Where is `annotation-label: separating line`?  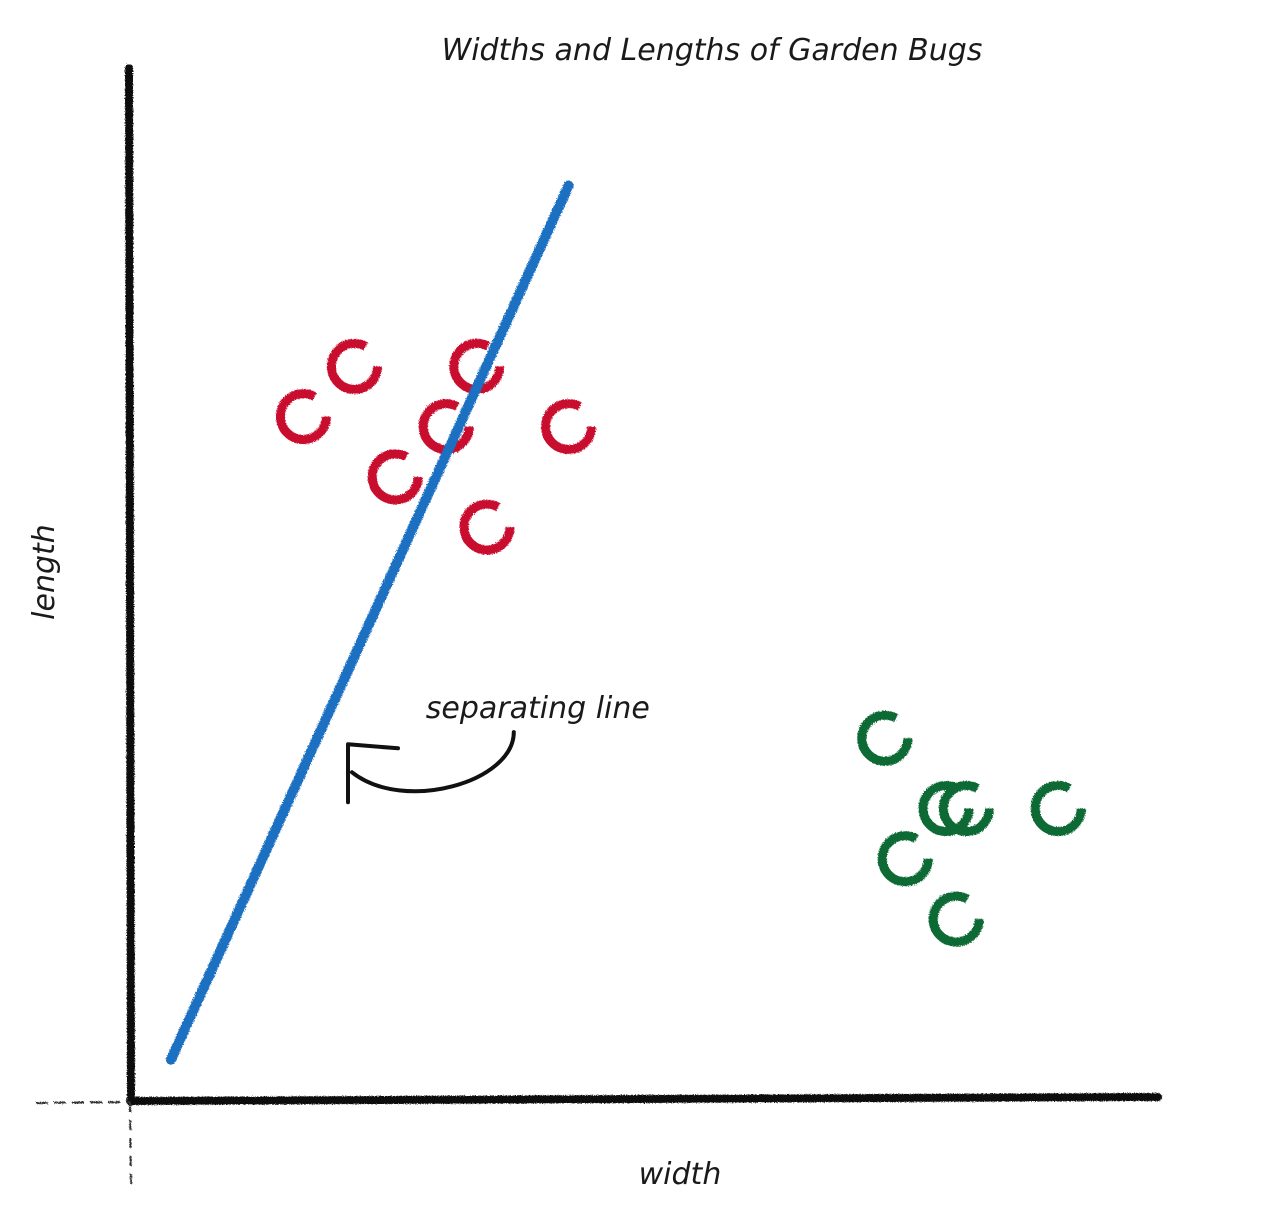
annotation-label: separating line is located at coordinates (538, 708).